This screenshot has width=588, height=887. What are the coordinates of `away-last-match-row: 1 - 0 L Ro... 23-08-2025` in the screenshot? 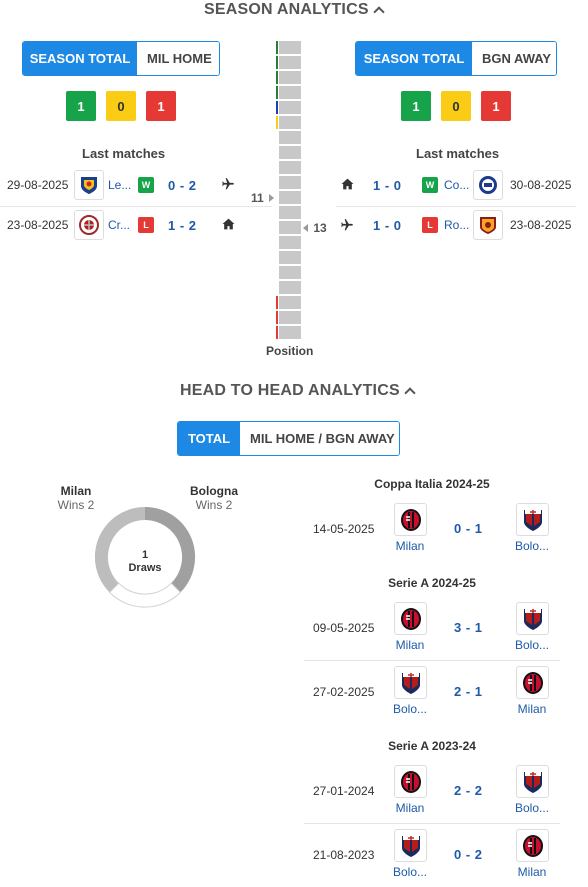 It's located at (456, 225).